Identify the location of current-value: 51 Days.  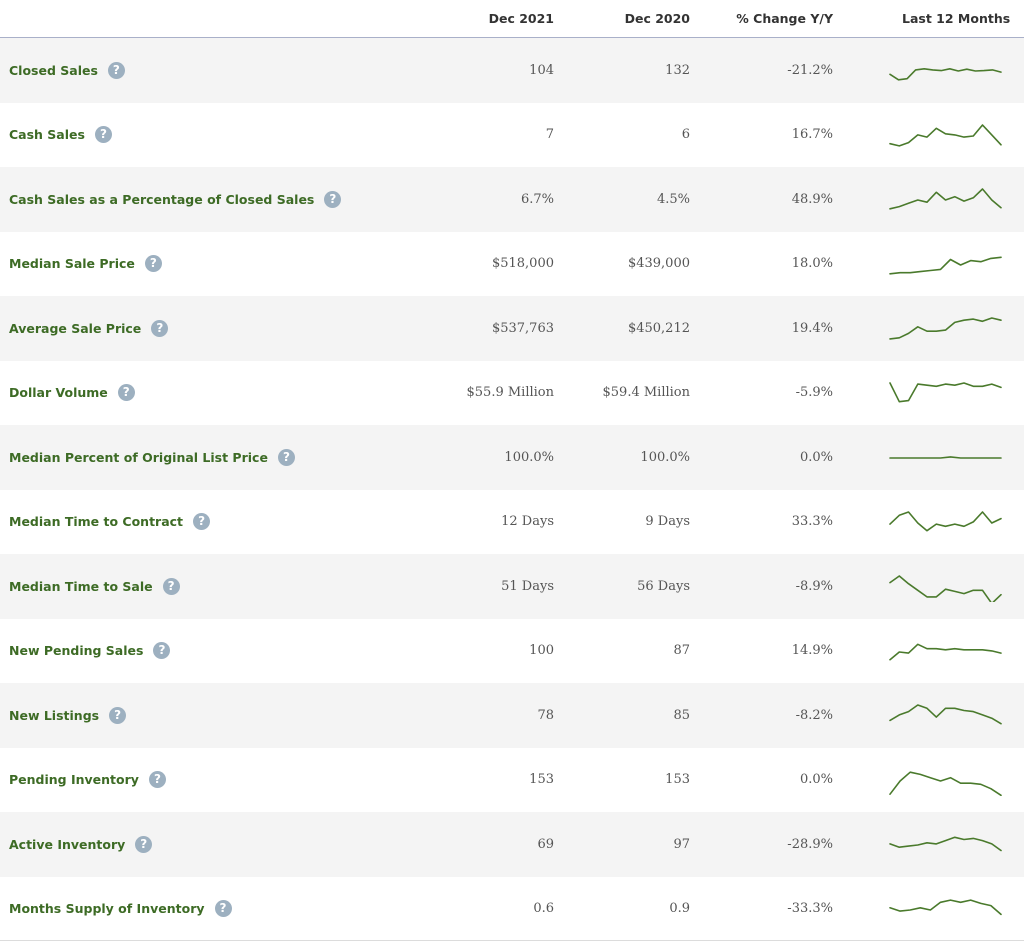
(527, 586).